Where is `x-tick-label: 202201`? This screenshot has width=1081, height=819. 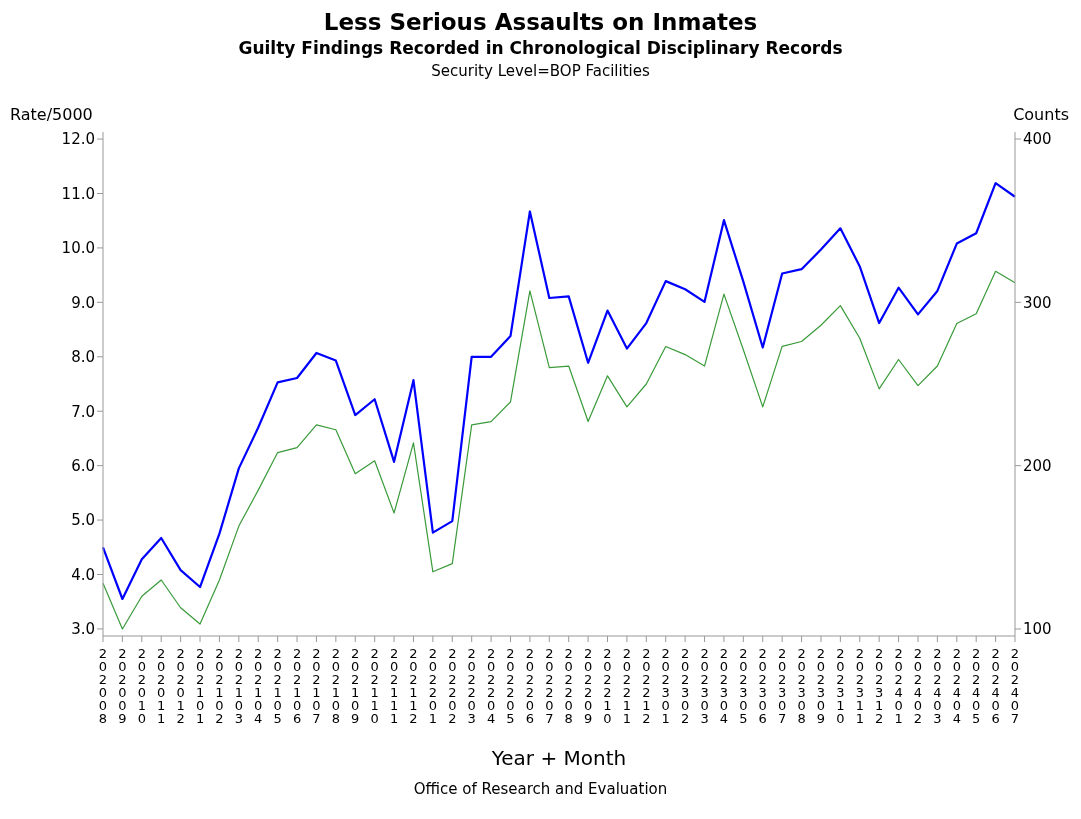
x-tick-label: 202201 is located at coordinates (433, 686).